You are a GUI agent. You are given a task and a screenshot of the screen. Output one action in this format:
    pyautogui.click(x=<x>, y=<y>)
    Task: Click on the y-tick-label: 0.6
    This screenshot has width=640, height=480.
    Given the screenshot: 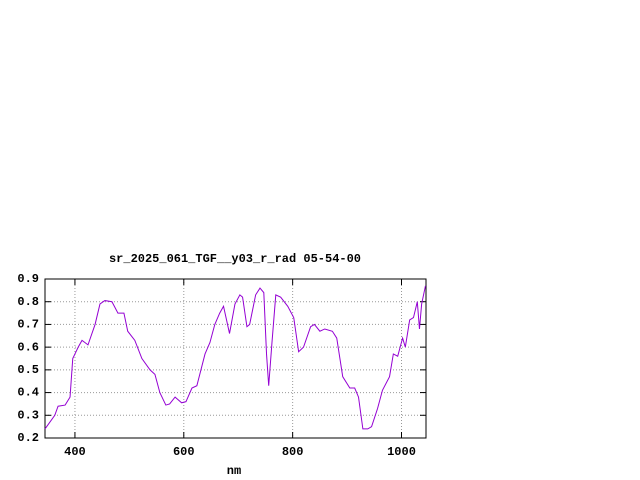 What is the action you would take?
    pyautogui.click(x=28, y=347)
    